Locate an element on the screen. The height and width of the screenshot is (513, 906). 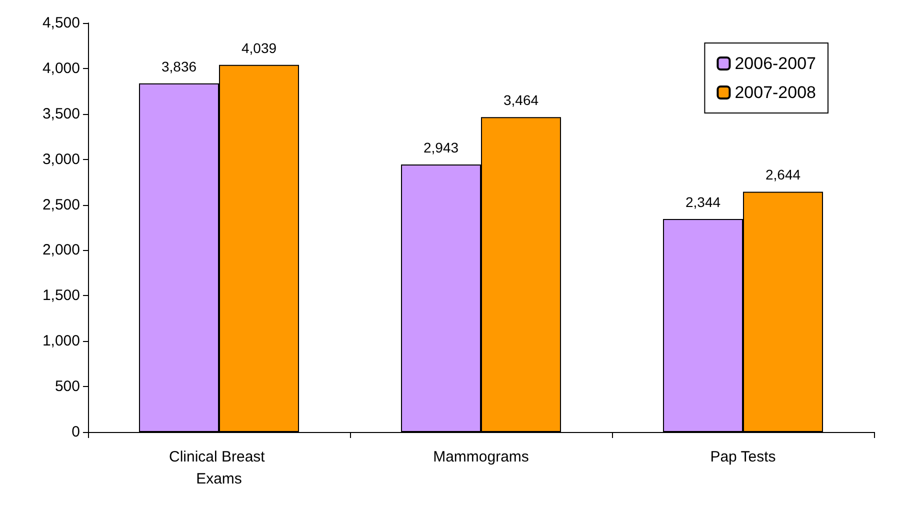
y-tick-label: 1,500 is located at coordinates (61, 295).